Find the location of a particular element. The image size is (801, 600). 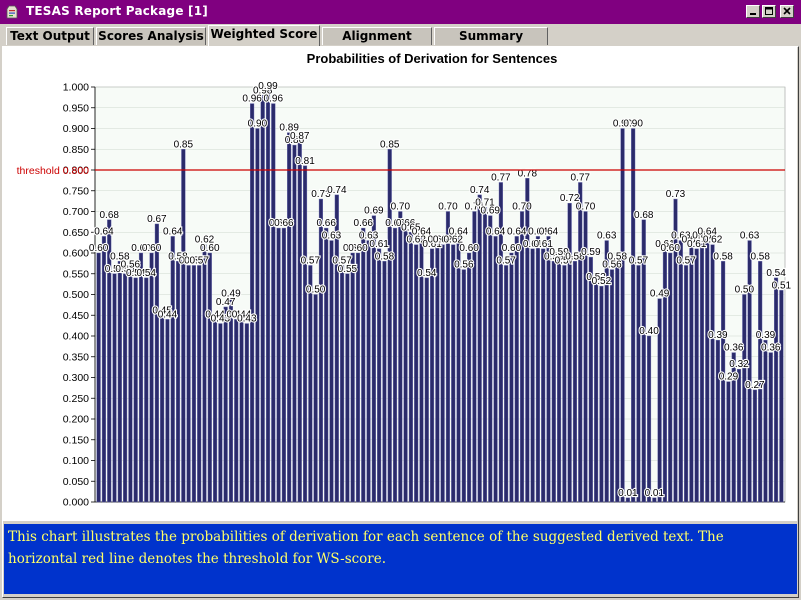

bar-data-label: 0.77 is located at coordinates (501, 177).